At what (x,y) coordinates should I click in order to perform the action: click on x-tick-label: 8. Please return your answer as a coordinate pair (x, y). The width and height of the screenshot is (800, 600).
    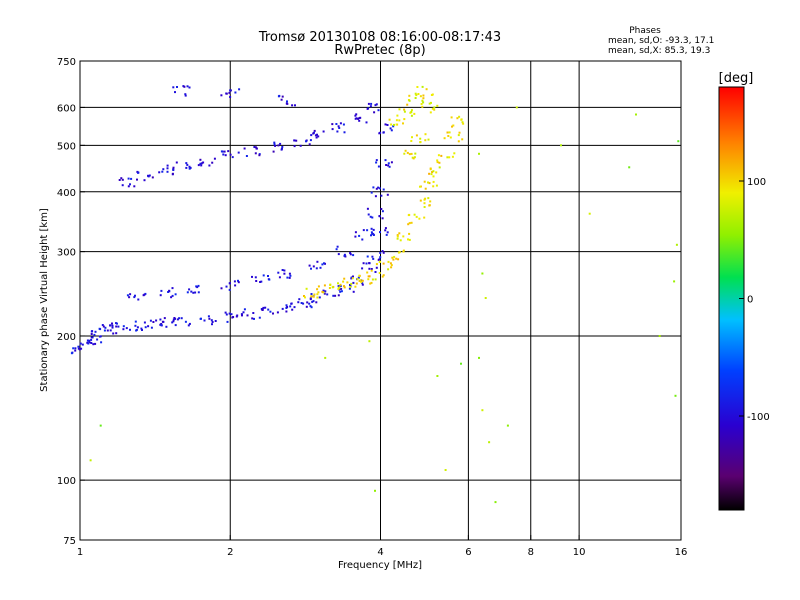
    Looking at the image, I should click on (531, 552).